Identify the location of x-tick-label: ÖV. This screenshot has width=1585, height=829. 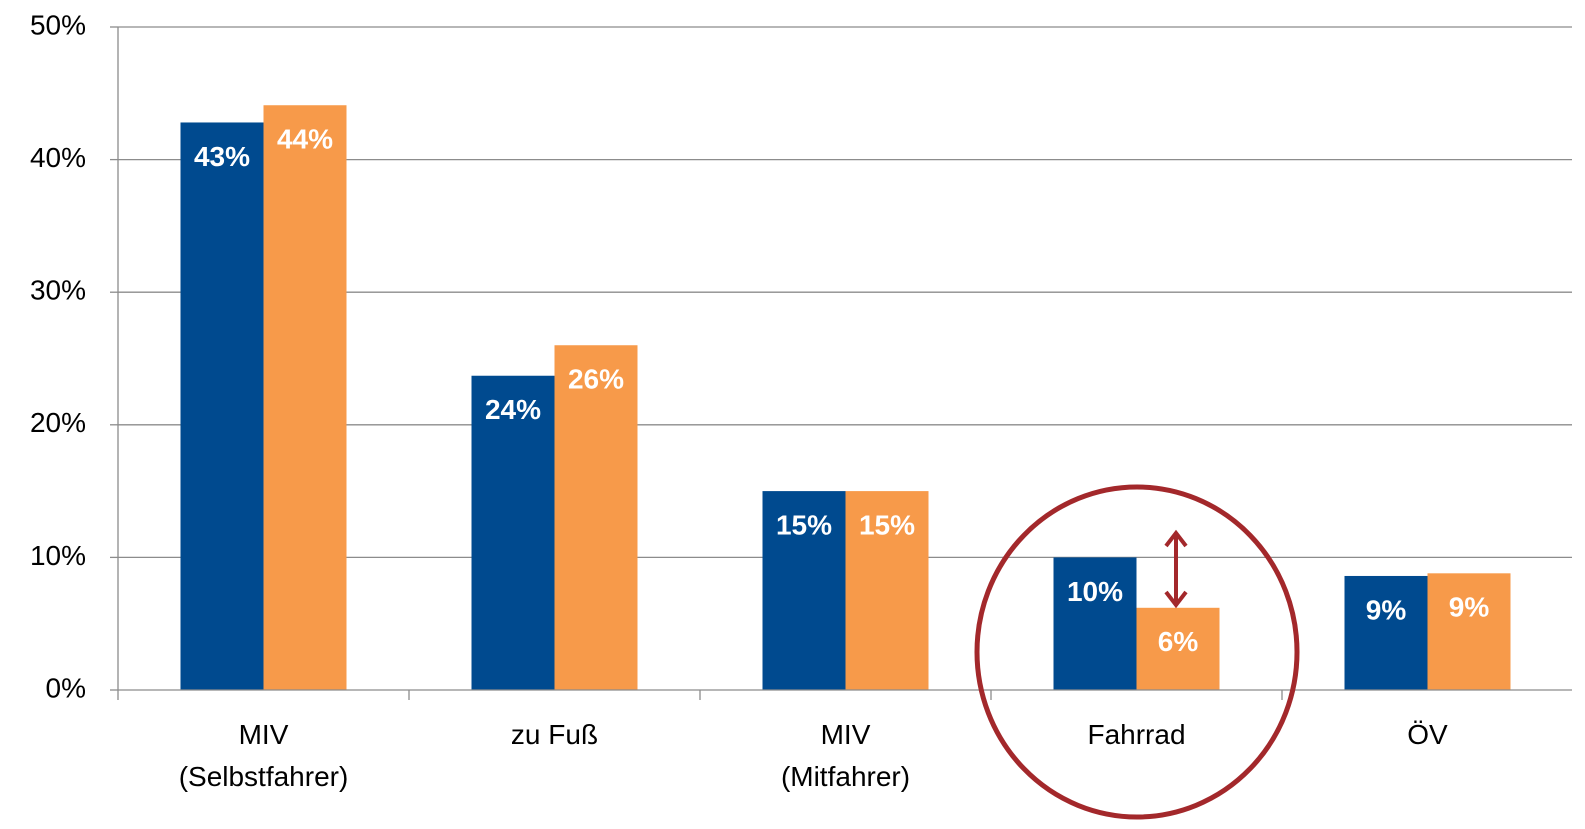
(1427, 734).